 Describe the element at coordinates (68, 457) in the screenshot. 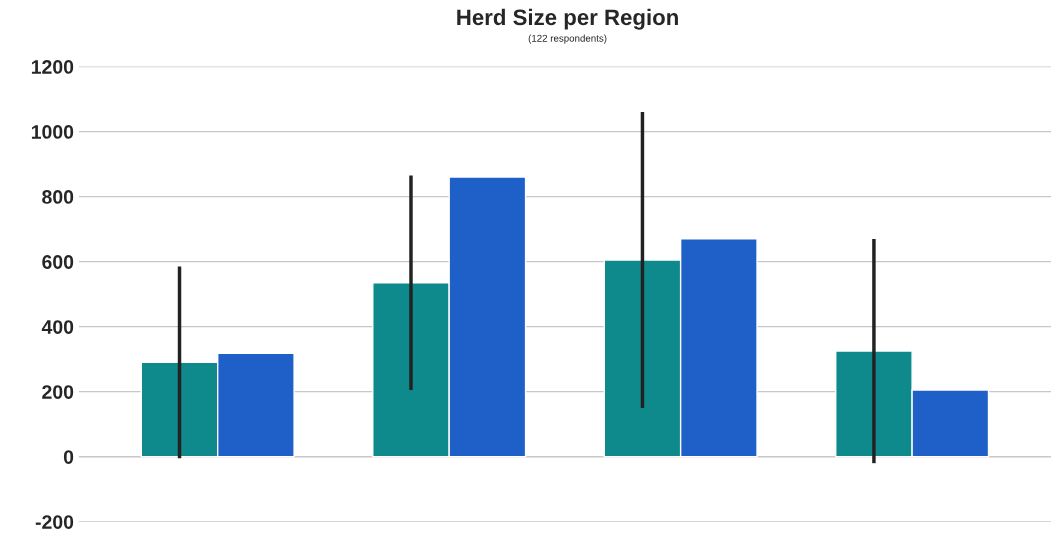

I see `y-tick-label: 0` at that location.